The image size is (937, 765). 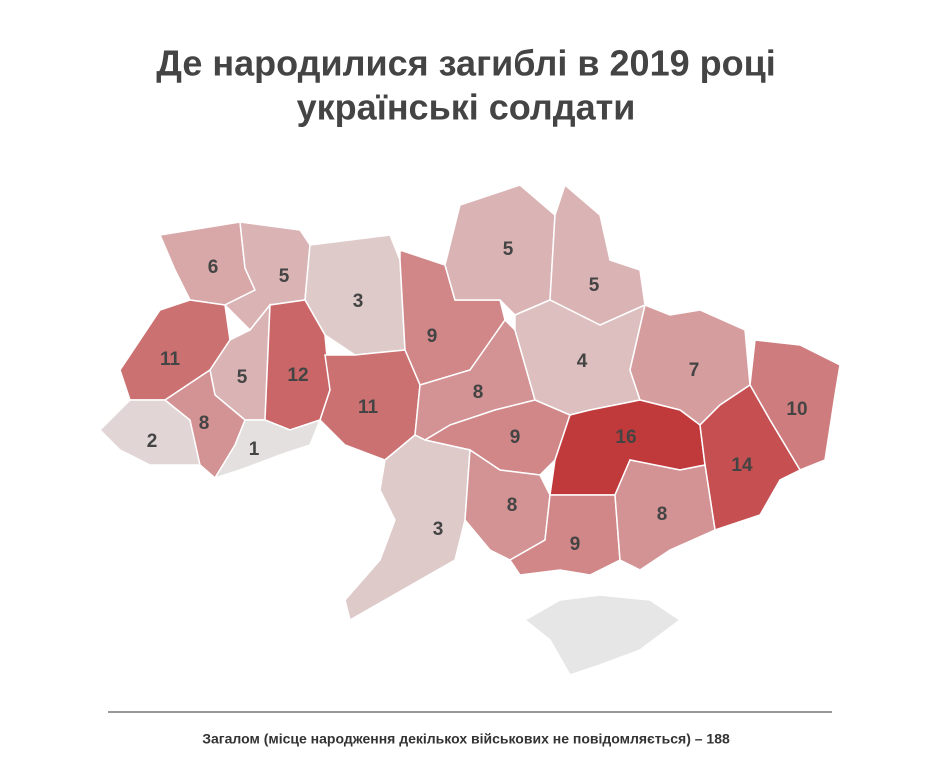 What do you see at coordinates (582, 361) in the screenshot?
I see `region-value: 4` at bounding box center [582, 361].